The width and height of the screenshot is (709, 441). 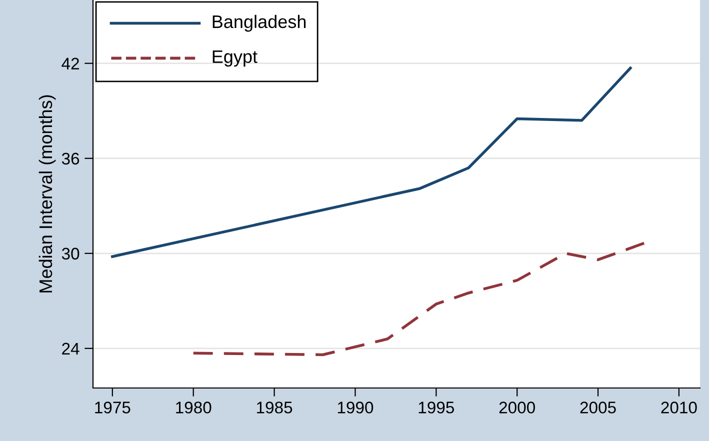 What do you see at coordinates (194, 408) in the screenshot?
I see `x-tick-label: 1980` at bounding box center [194, 408].